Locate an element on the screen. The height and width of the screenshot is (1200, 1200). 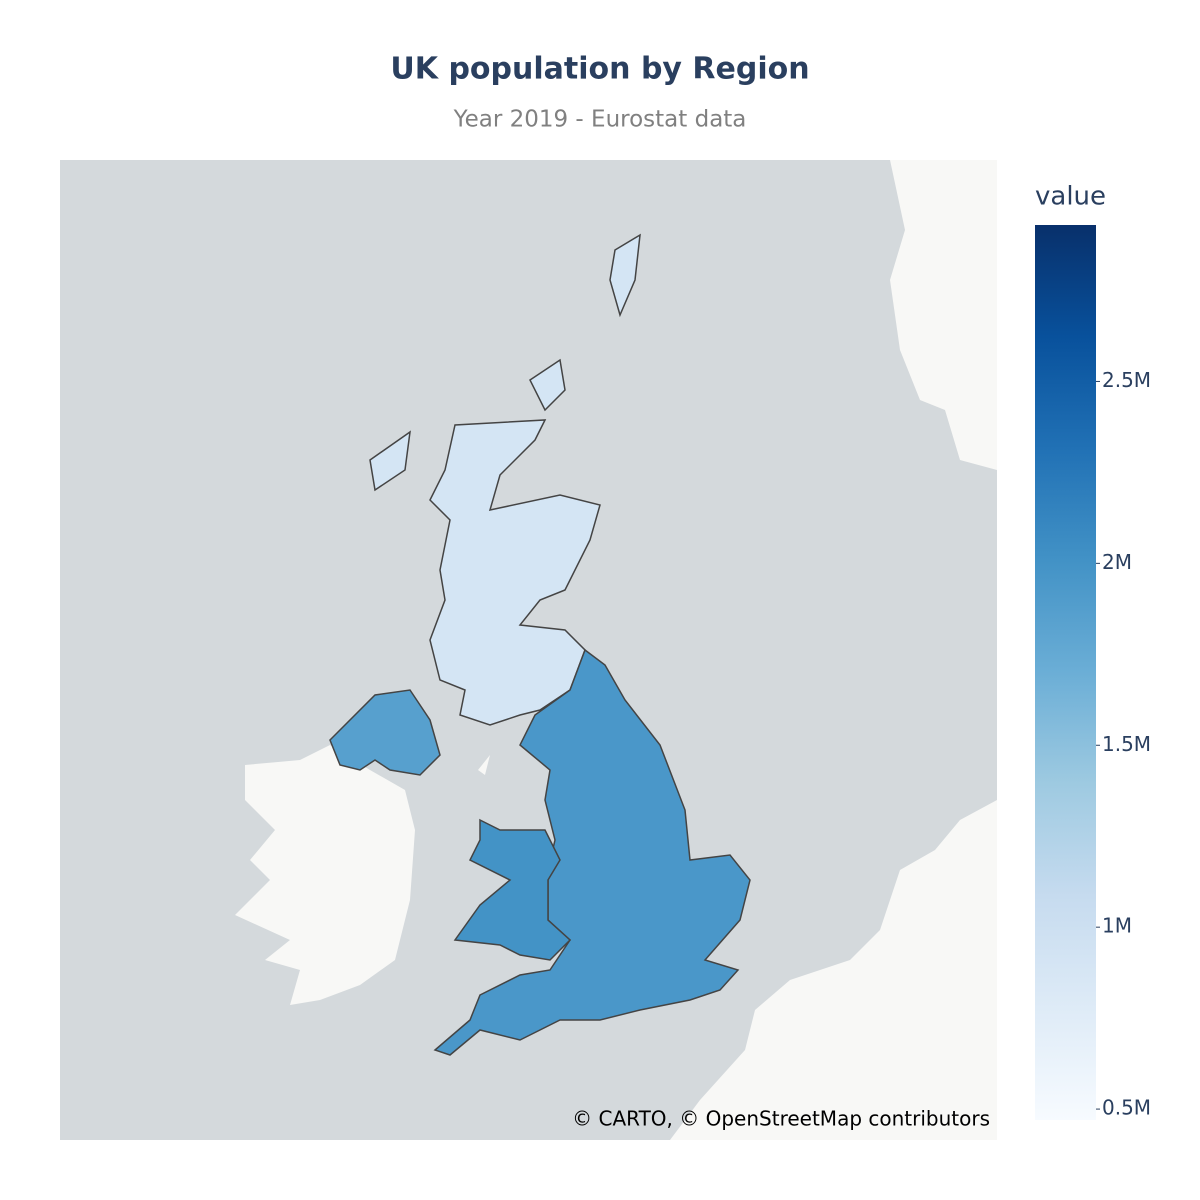
colorbar-tick-label: 1.5M is located at coordinates (1126, 744).